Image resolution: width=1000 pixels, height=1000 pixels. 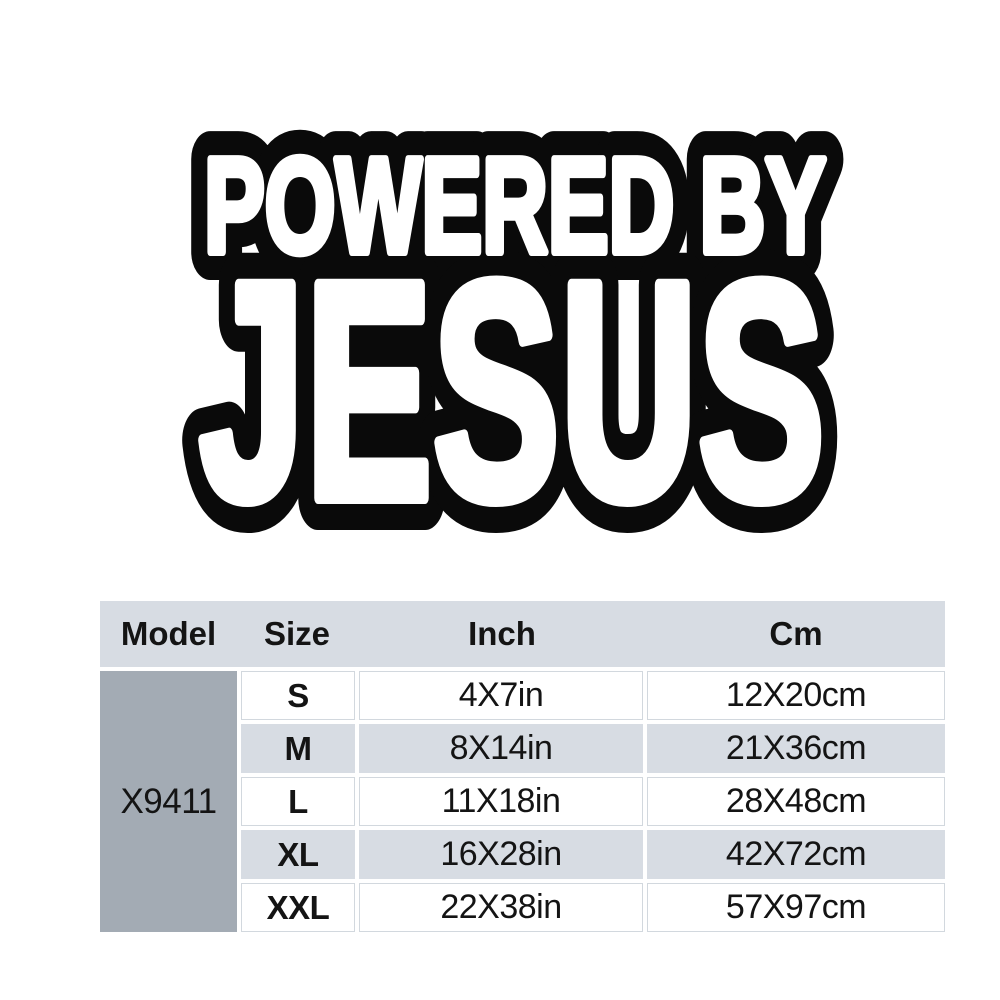 I want to click on cm-value: 57X97cm, so click(x=796, y=907).